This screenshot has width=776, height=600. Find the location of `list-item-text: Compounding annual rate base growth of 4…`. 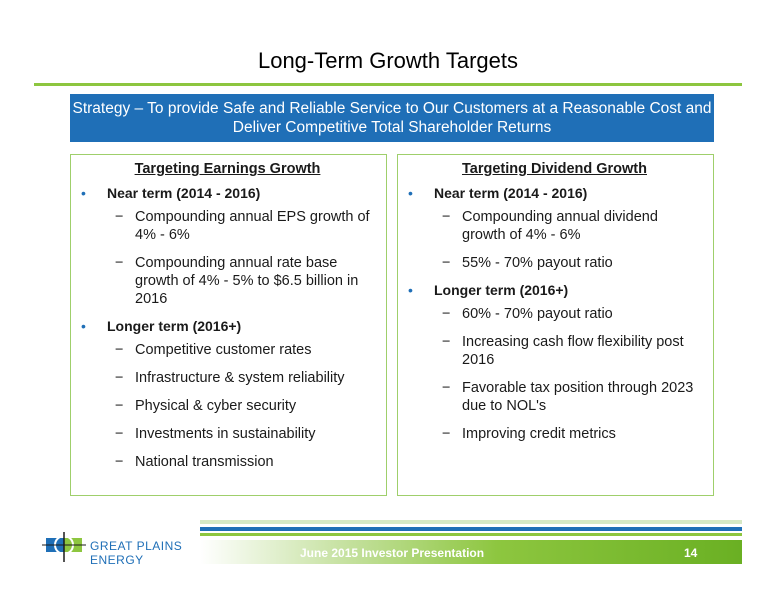

list-item-text: Compounding annual rate base growth of 4… is located at coordinates (247, 281).